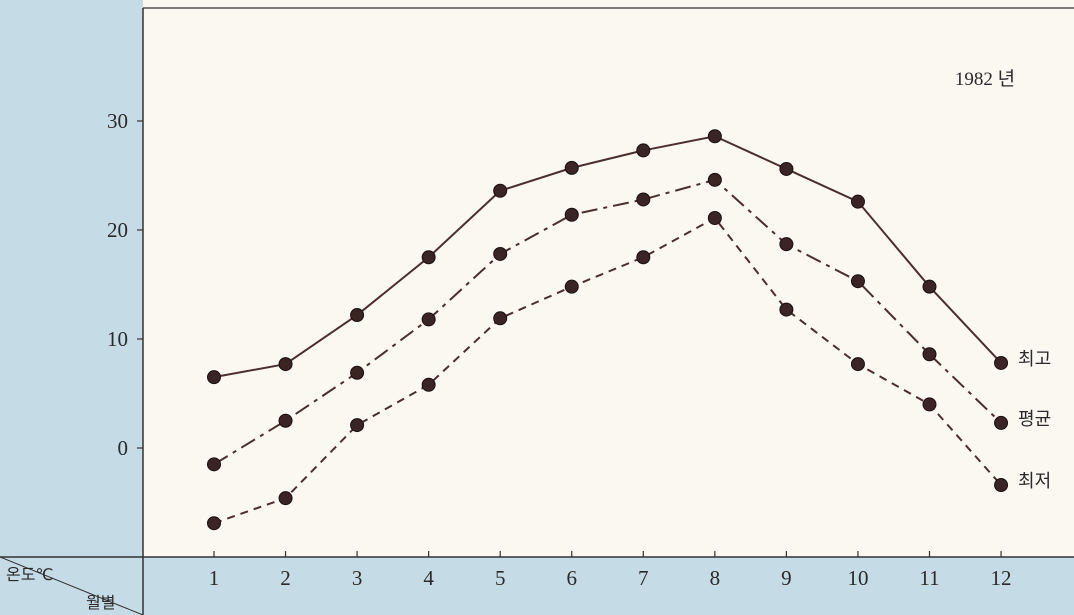  Describe the element at coordinates (929, 578) in the screenshot. I see `x-tick-label: 11` at that location.